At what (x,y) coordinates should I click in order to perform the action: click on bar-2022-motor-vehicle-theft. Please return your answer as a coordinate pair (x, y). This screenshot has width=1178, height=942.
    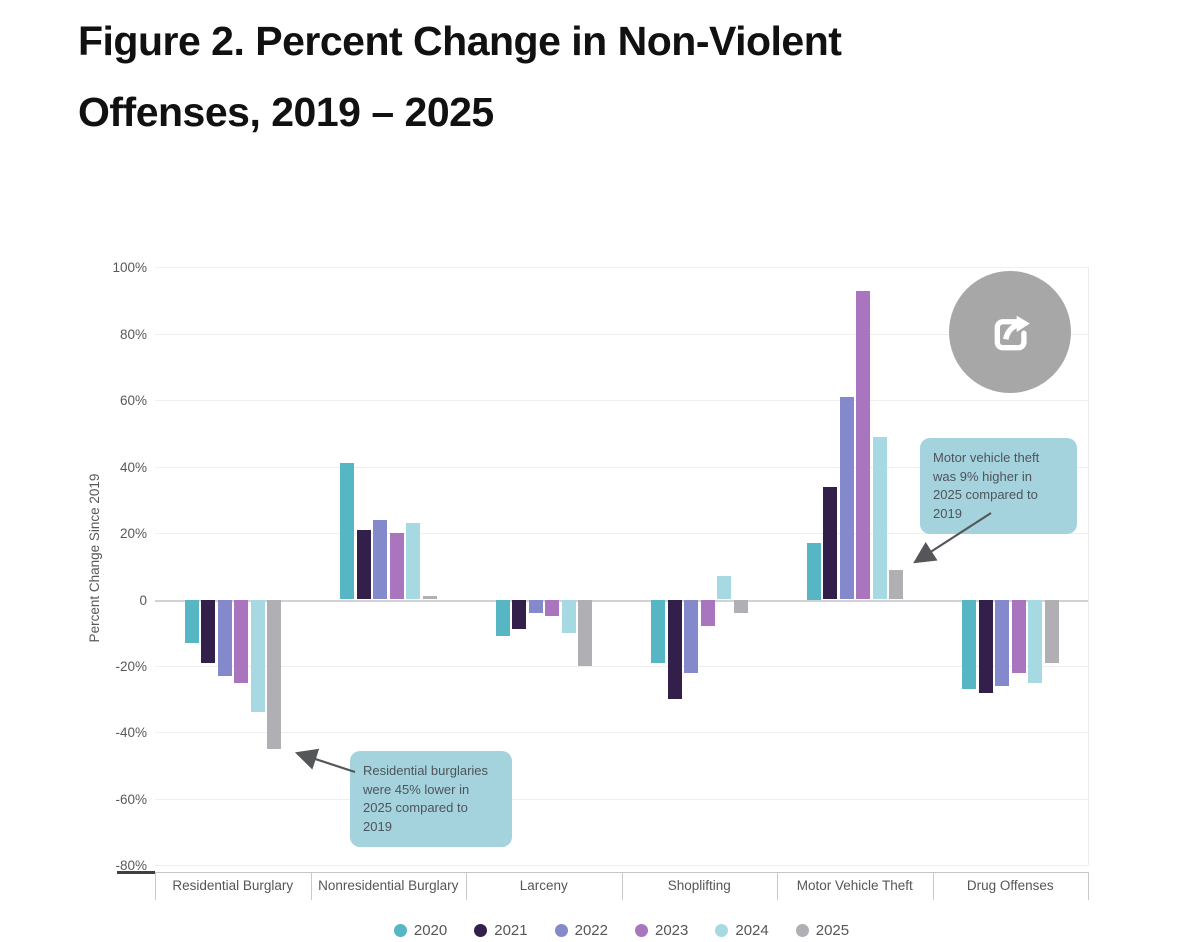
    Looking at the image, I should click on (846, 498).